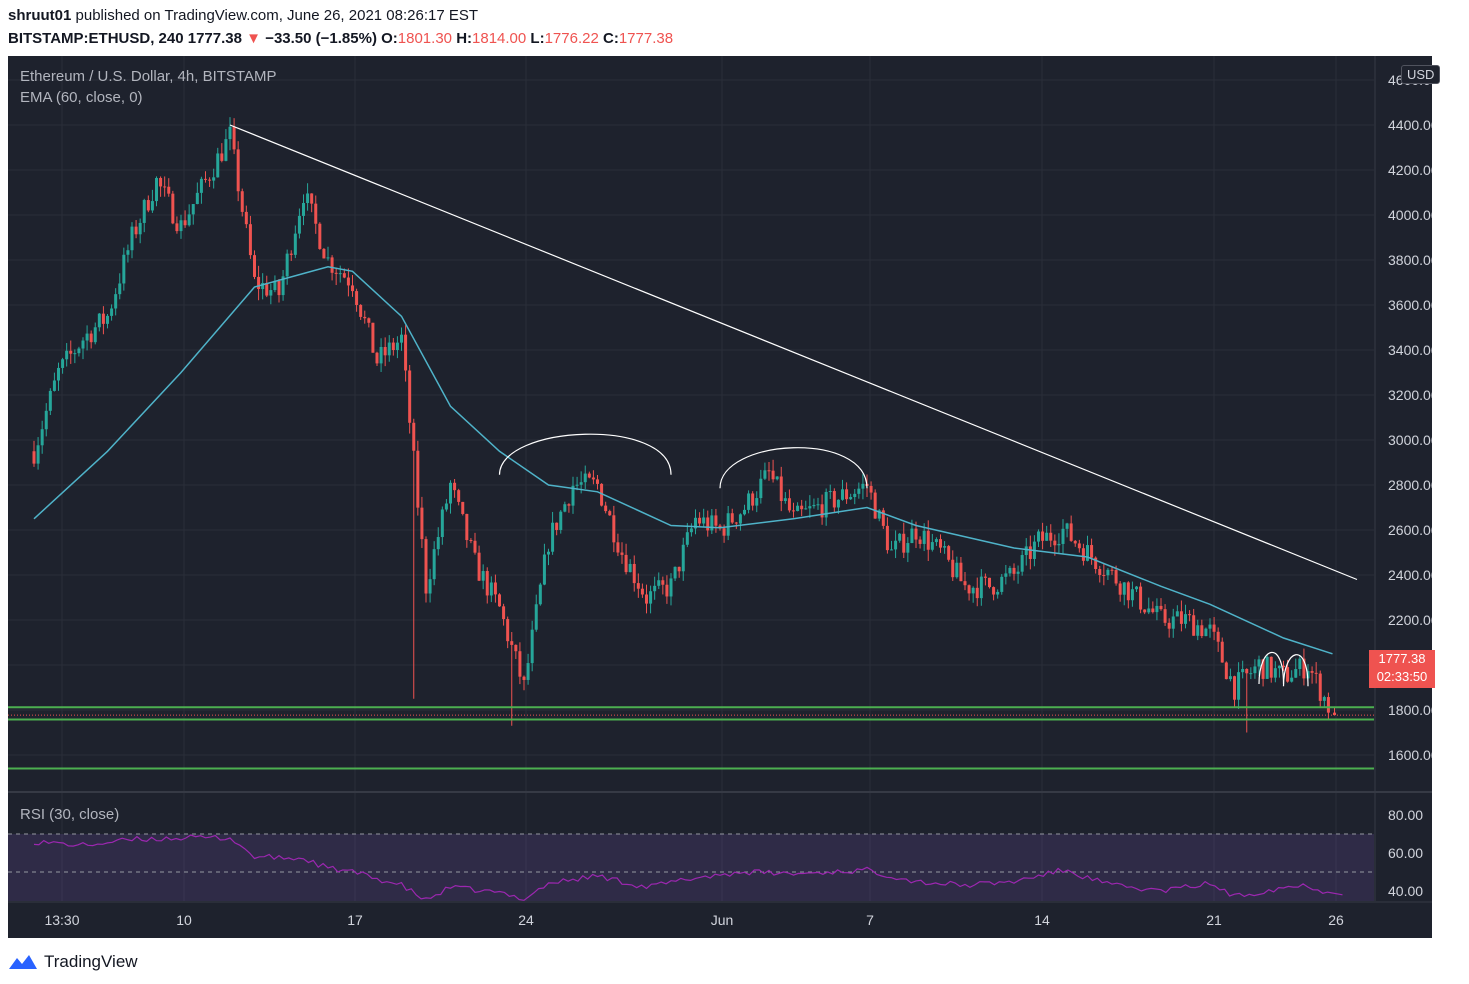 The image size is (1469, 984). I want to click on author-name: shruut01, so click(40, 15).